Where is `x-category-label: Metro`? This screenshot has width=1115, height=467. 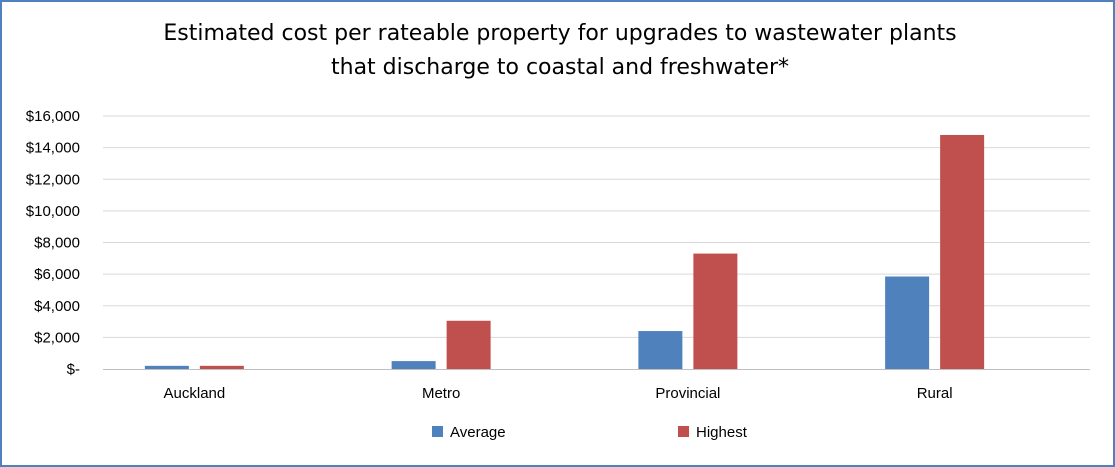 x-category-label: Metro is located at coordinates (441, 393).